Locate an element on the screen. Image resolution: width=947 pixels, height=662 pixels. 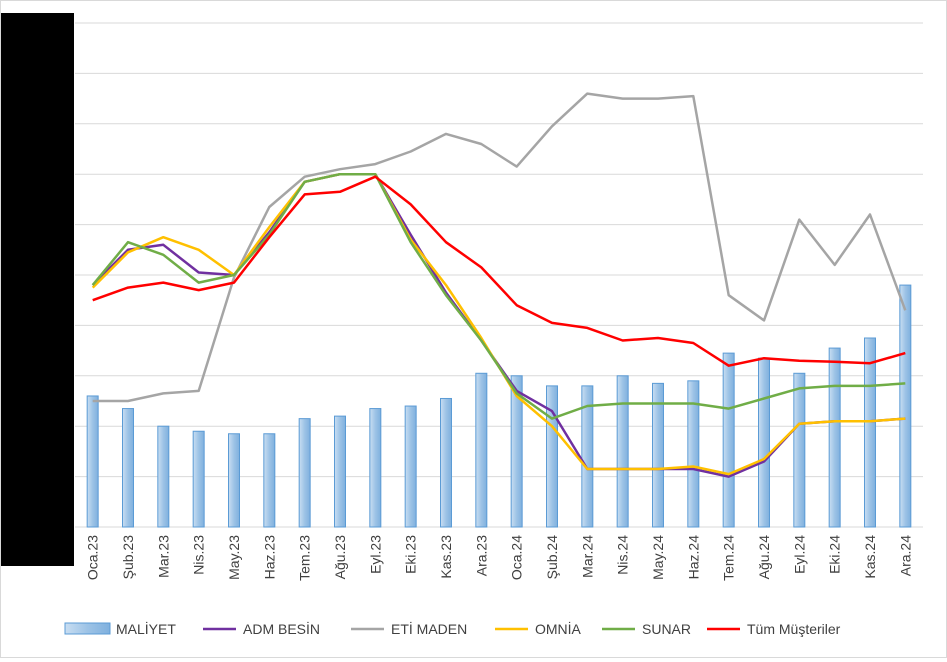
x-tick-label: Eyl.23 is located at coordinates (375, 554).